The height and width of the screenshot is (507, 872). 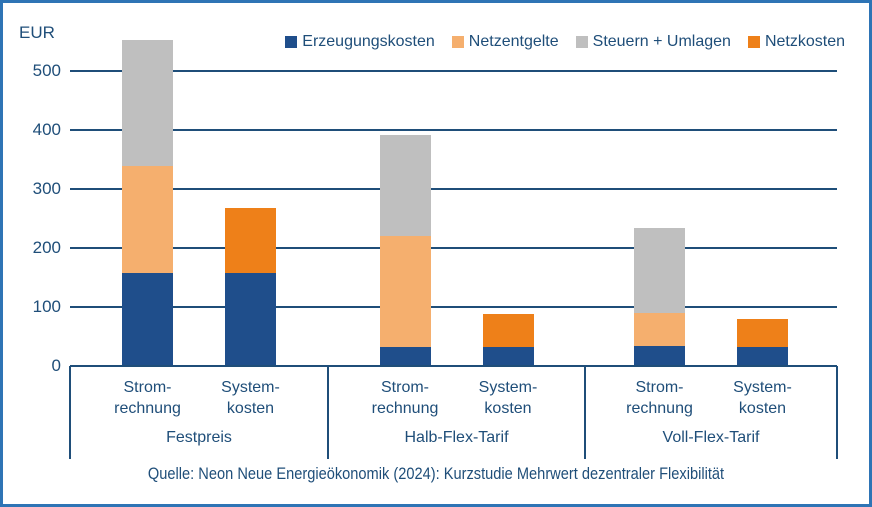 What do you see at coordinates (453, 366) in the screenshot?
I see `x-axis-line` at bounding box center [453, 366].